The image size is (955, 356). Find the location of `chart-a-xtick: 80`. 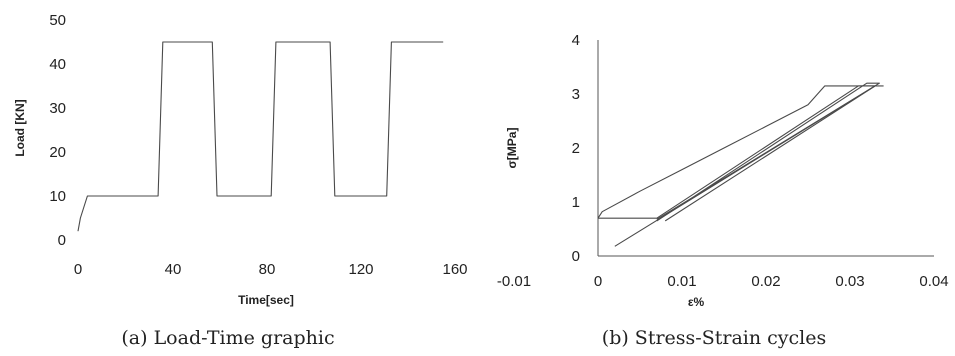

chart-a-xtick: 80 is located at coordinates (267, 269).